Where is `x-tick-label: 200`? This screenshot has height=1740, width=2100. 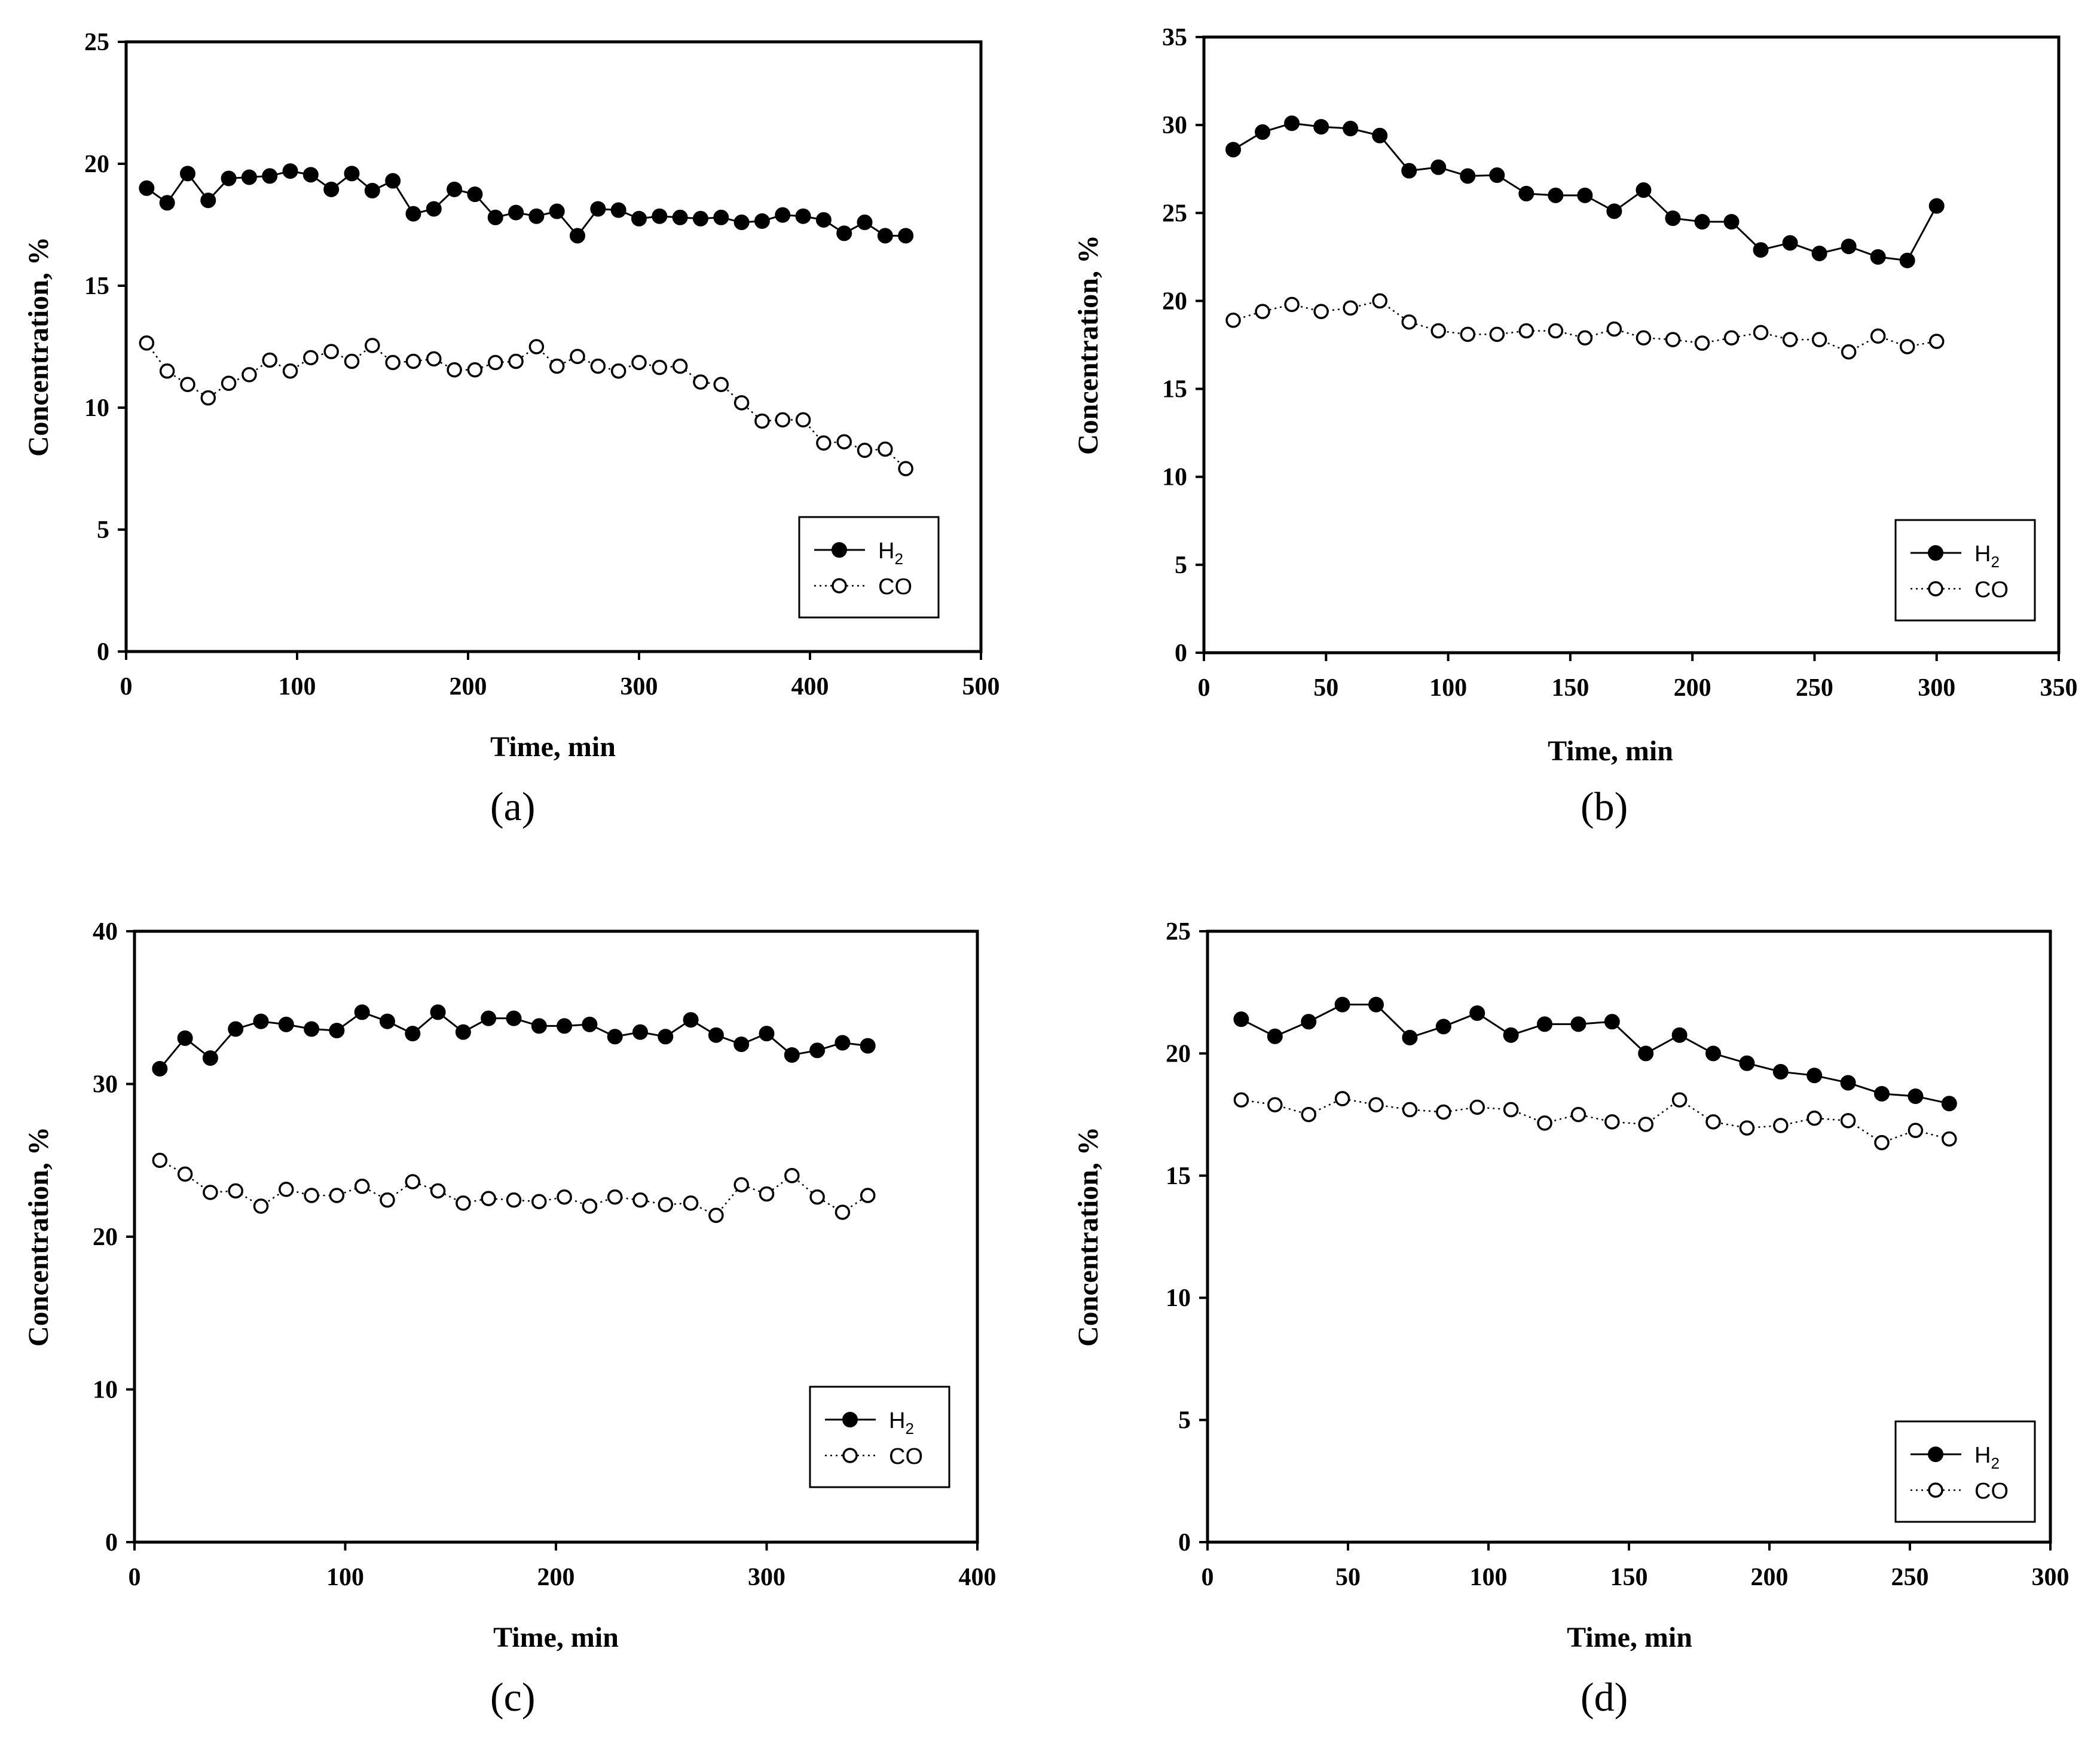 x-tick-label: 200 is located at coordinates (556, 1578).